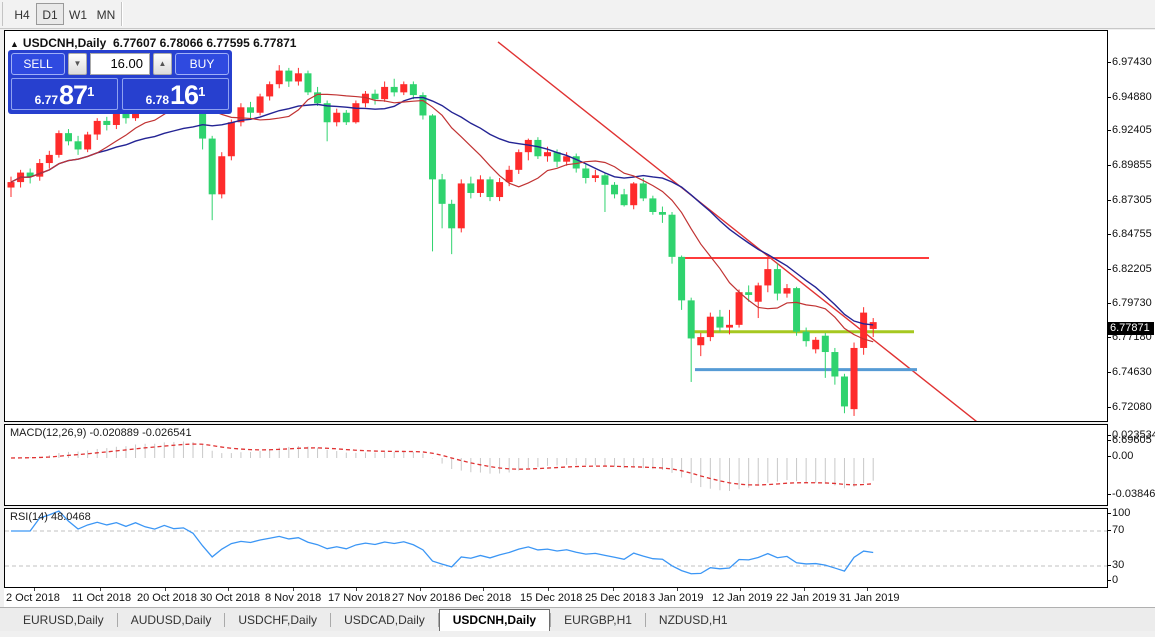  I want to click on rsi-chart, so click(556, 542).